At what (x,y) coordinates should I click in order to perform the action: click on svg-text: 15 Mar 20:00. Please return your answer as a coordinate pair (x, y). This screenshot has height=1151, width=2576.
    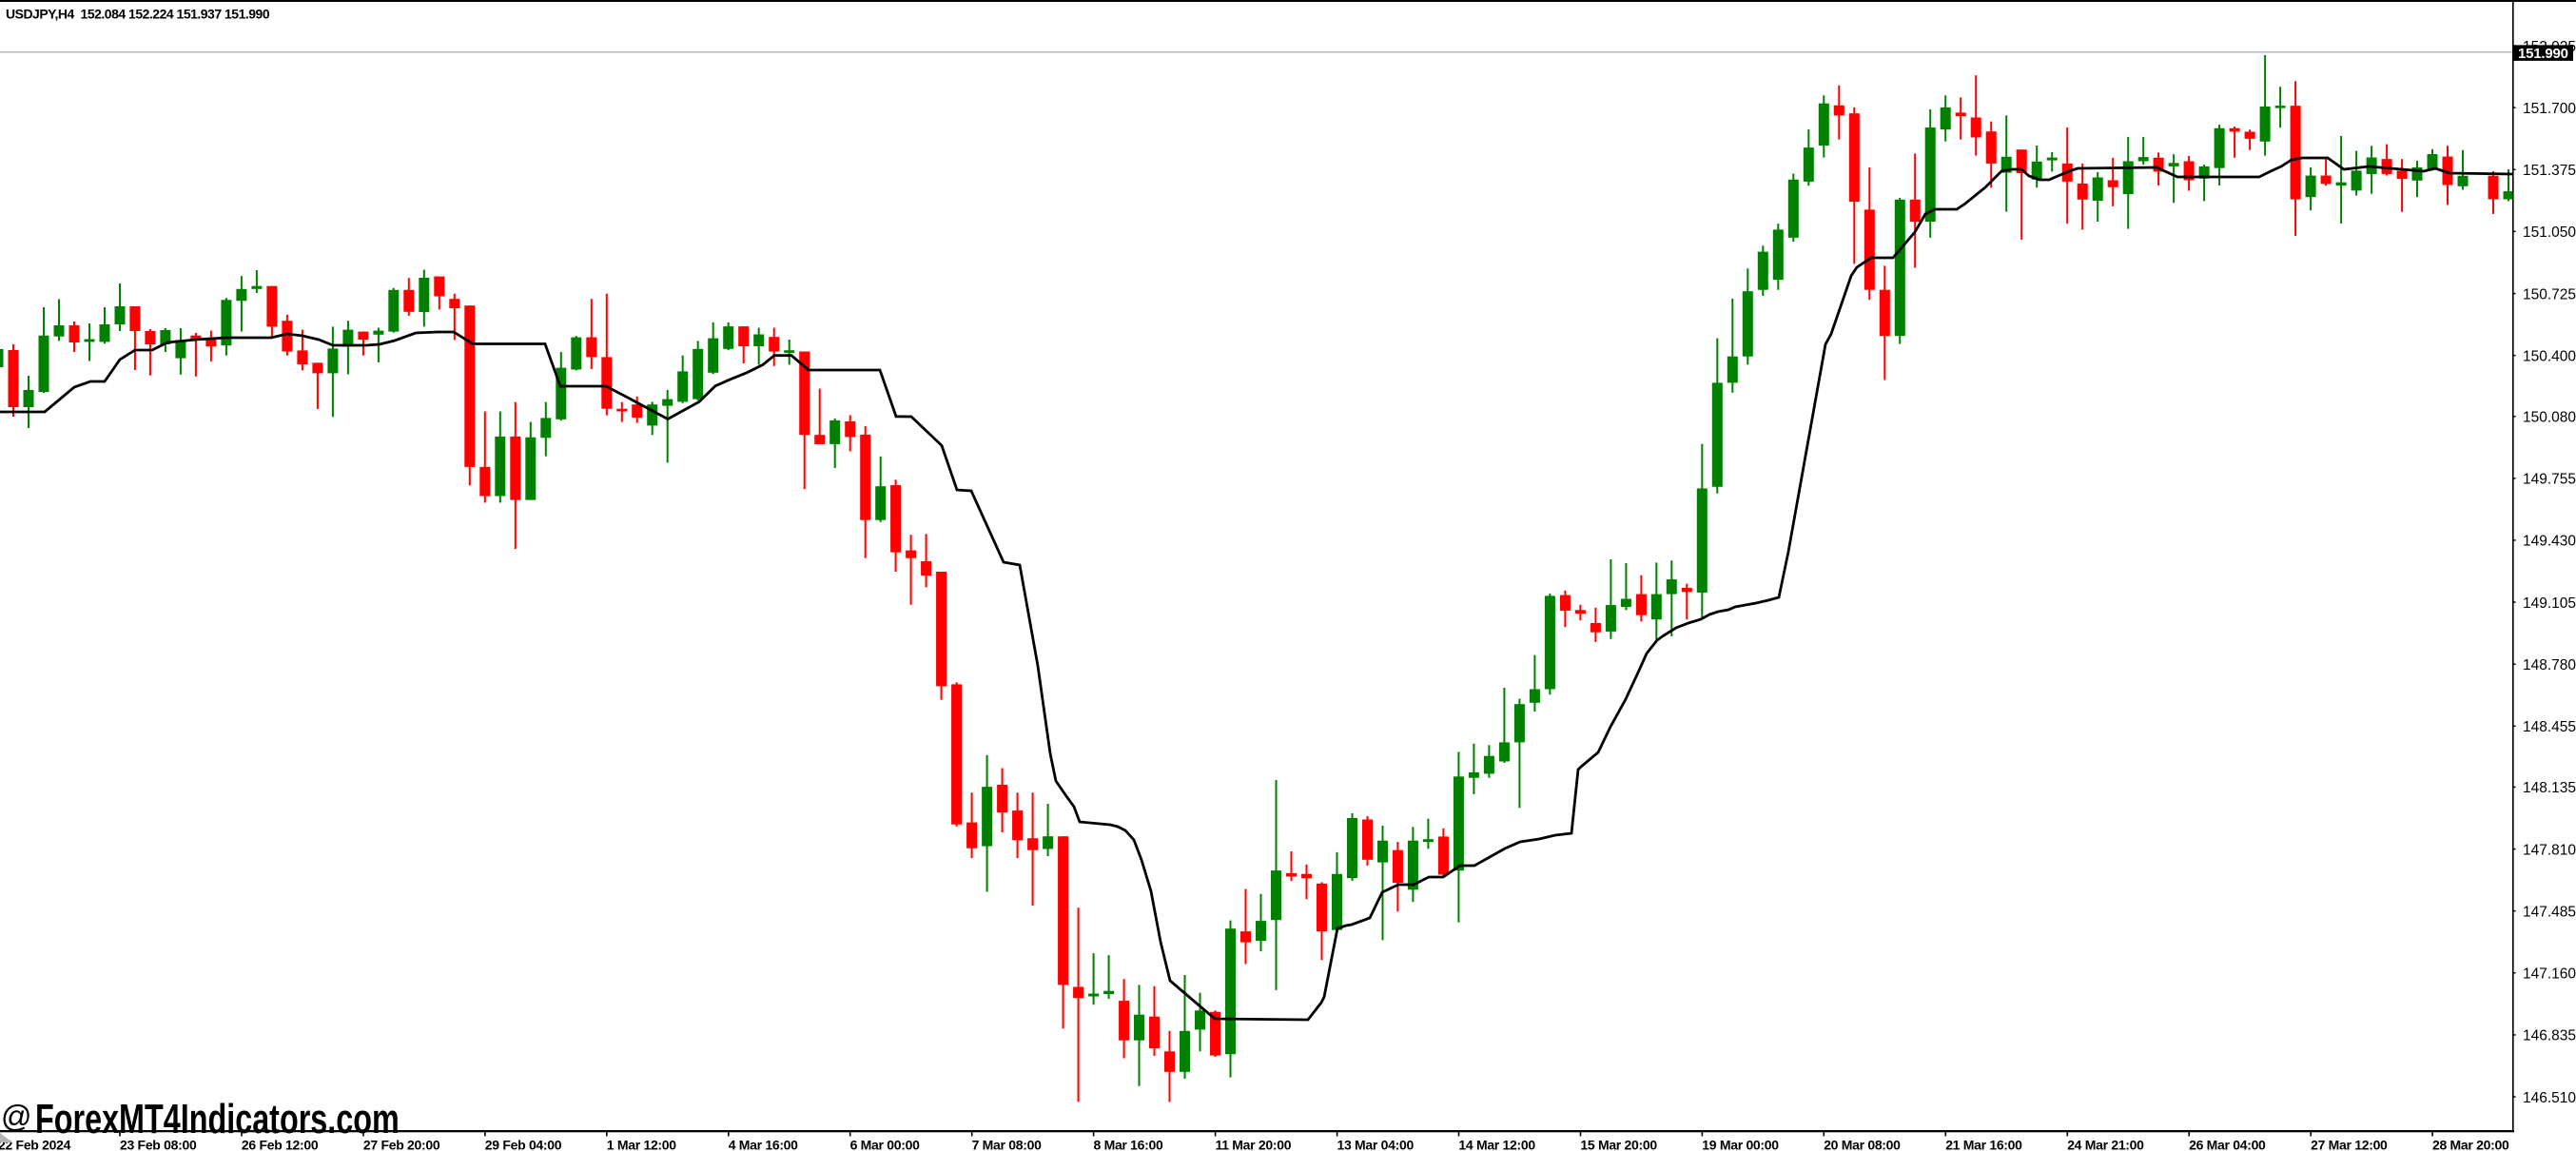
    Looking at the image, I should click on (1618, 1144).